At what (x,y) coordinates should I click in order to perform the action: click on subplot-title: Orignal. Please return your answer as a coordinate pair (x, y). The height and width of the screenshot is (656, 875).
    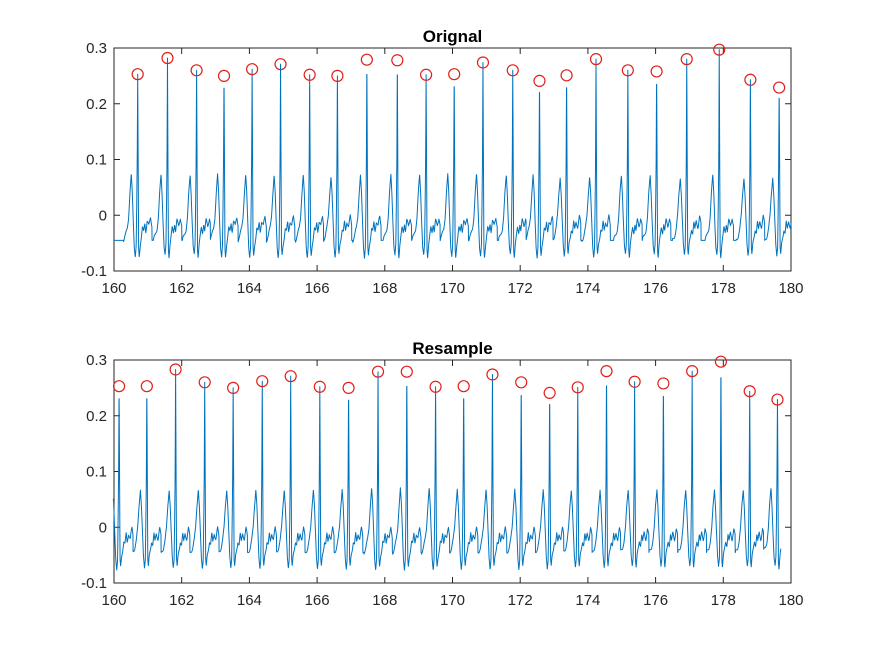
    Looking at the image, I should click on (453, 36).